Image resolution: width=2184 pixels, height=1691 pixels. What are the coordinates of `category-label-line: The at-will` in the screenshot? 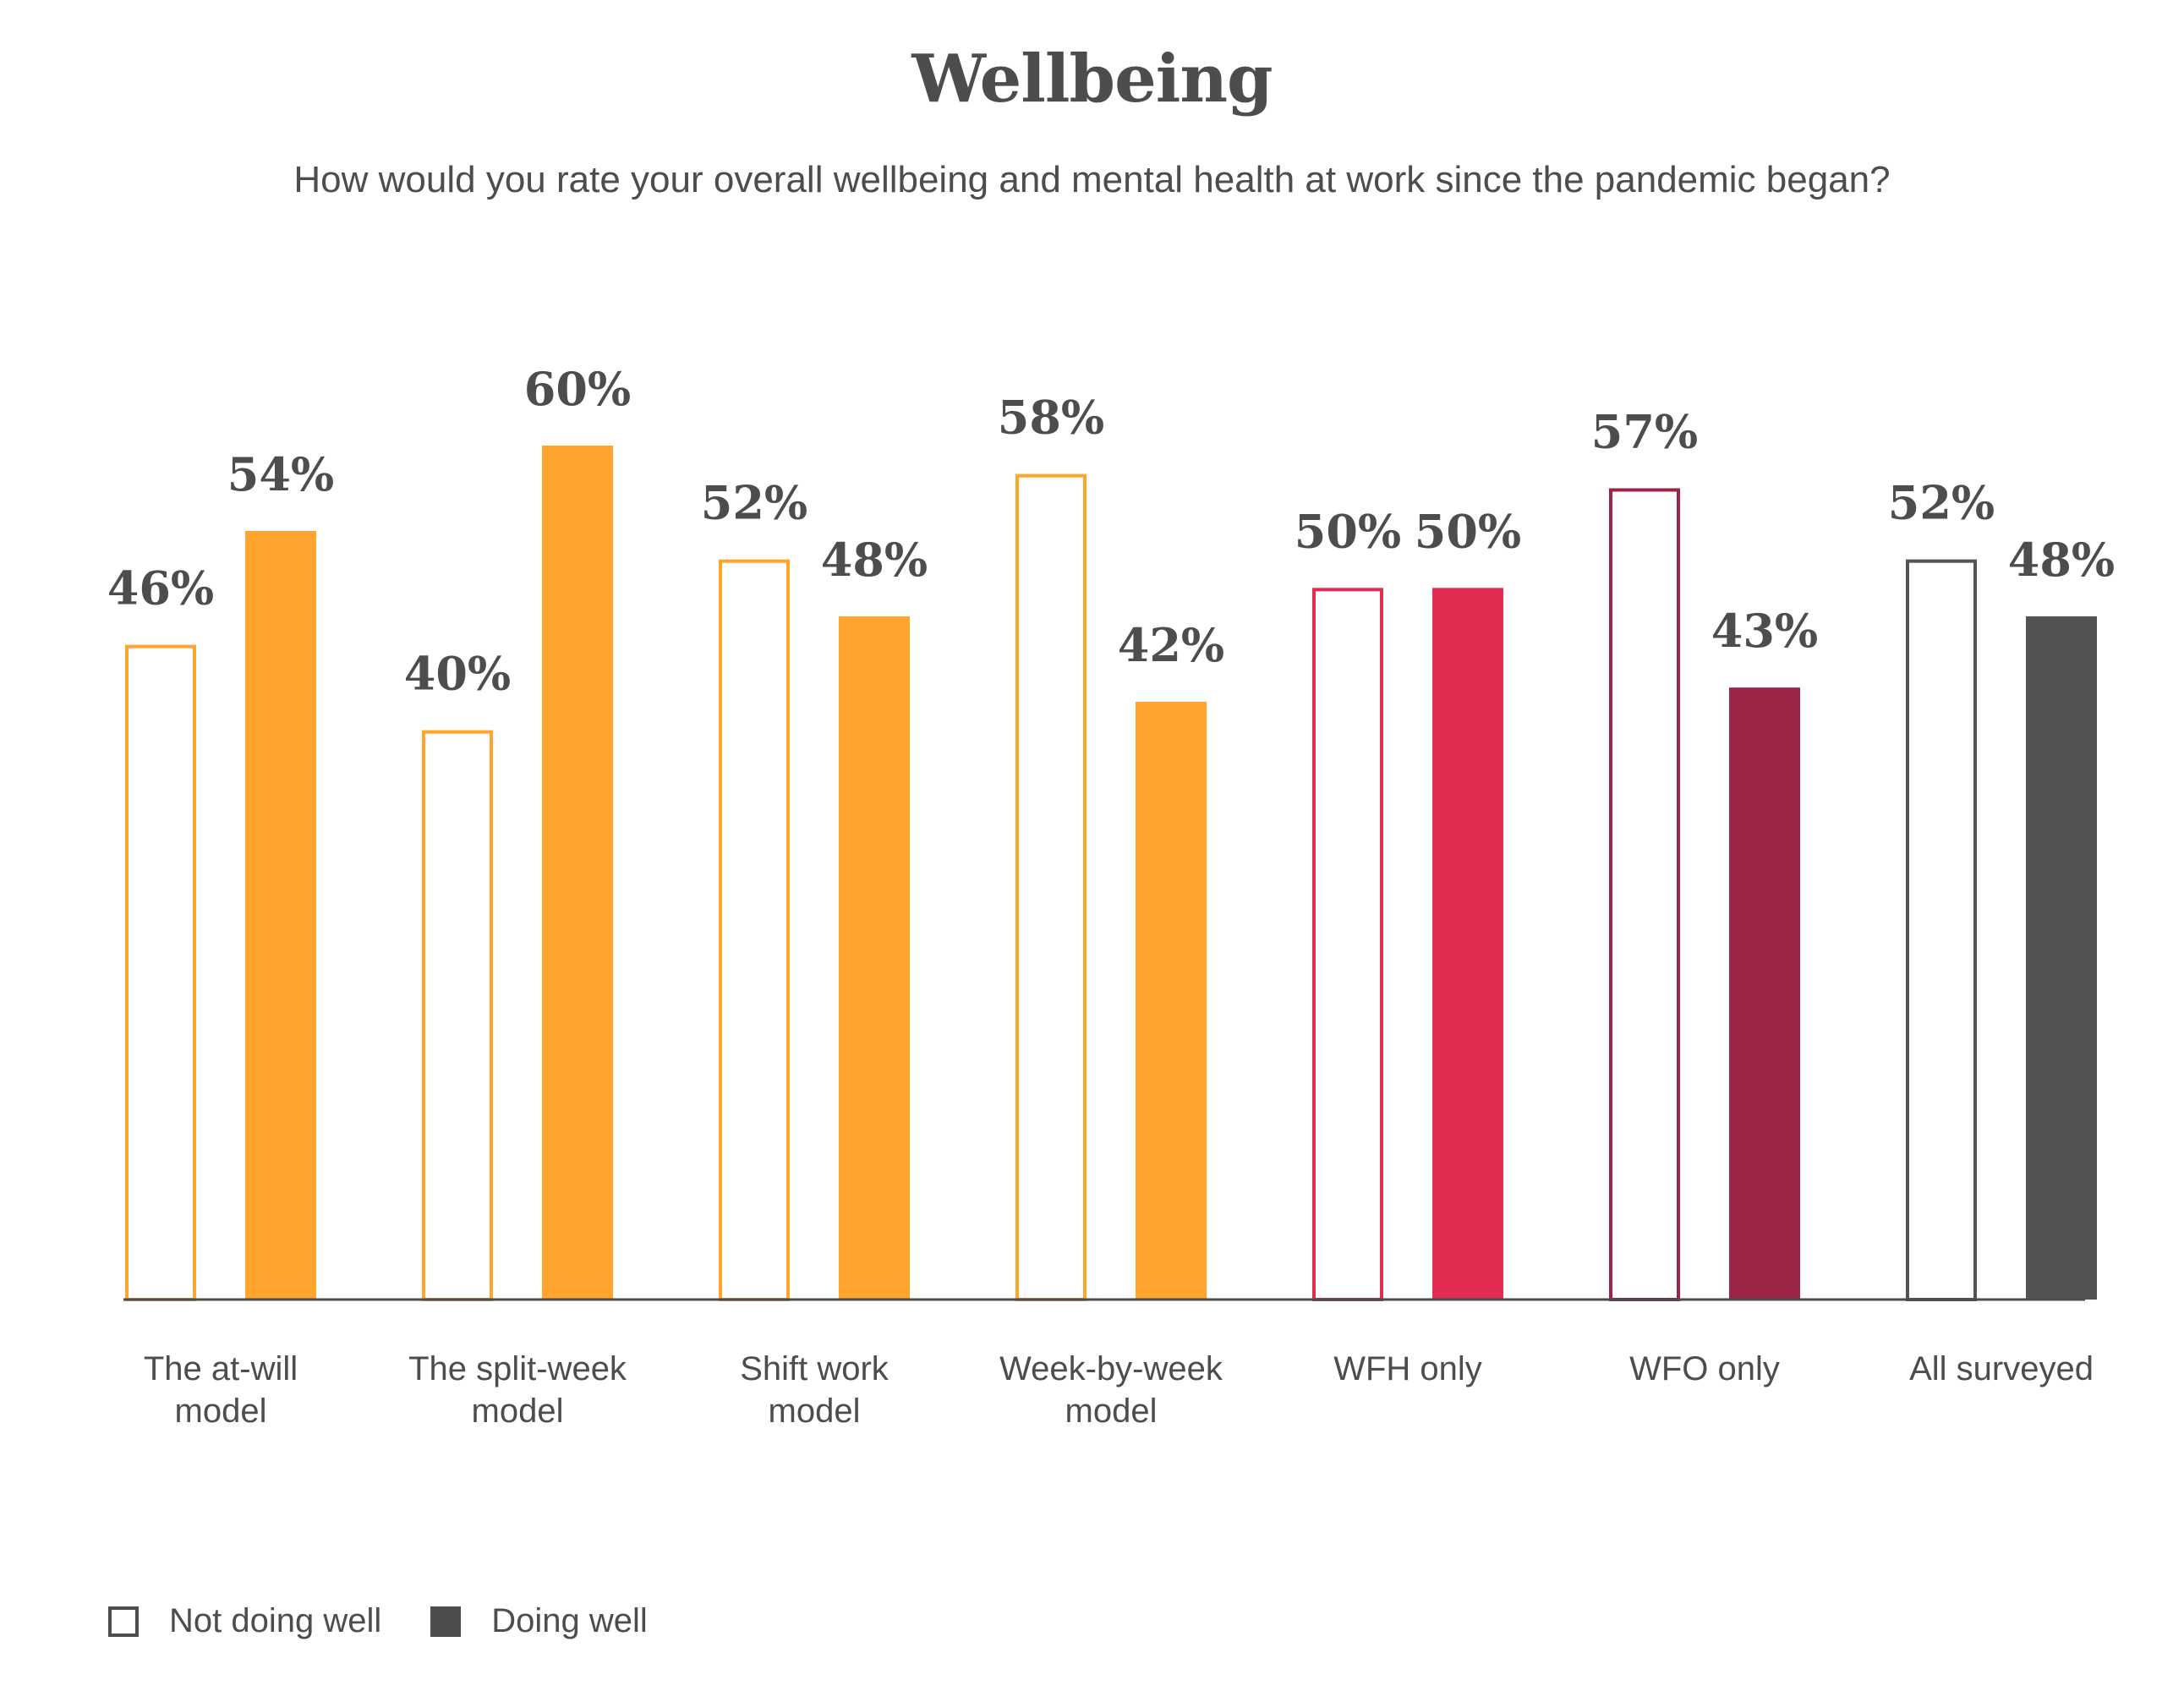 It's located at (221, 1369).